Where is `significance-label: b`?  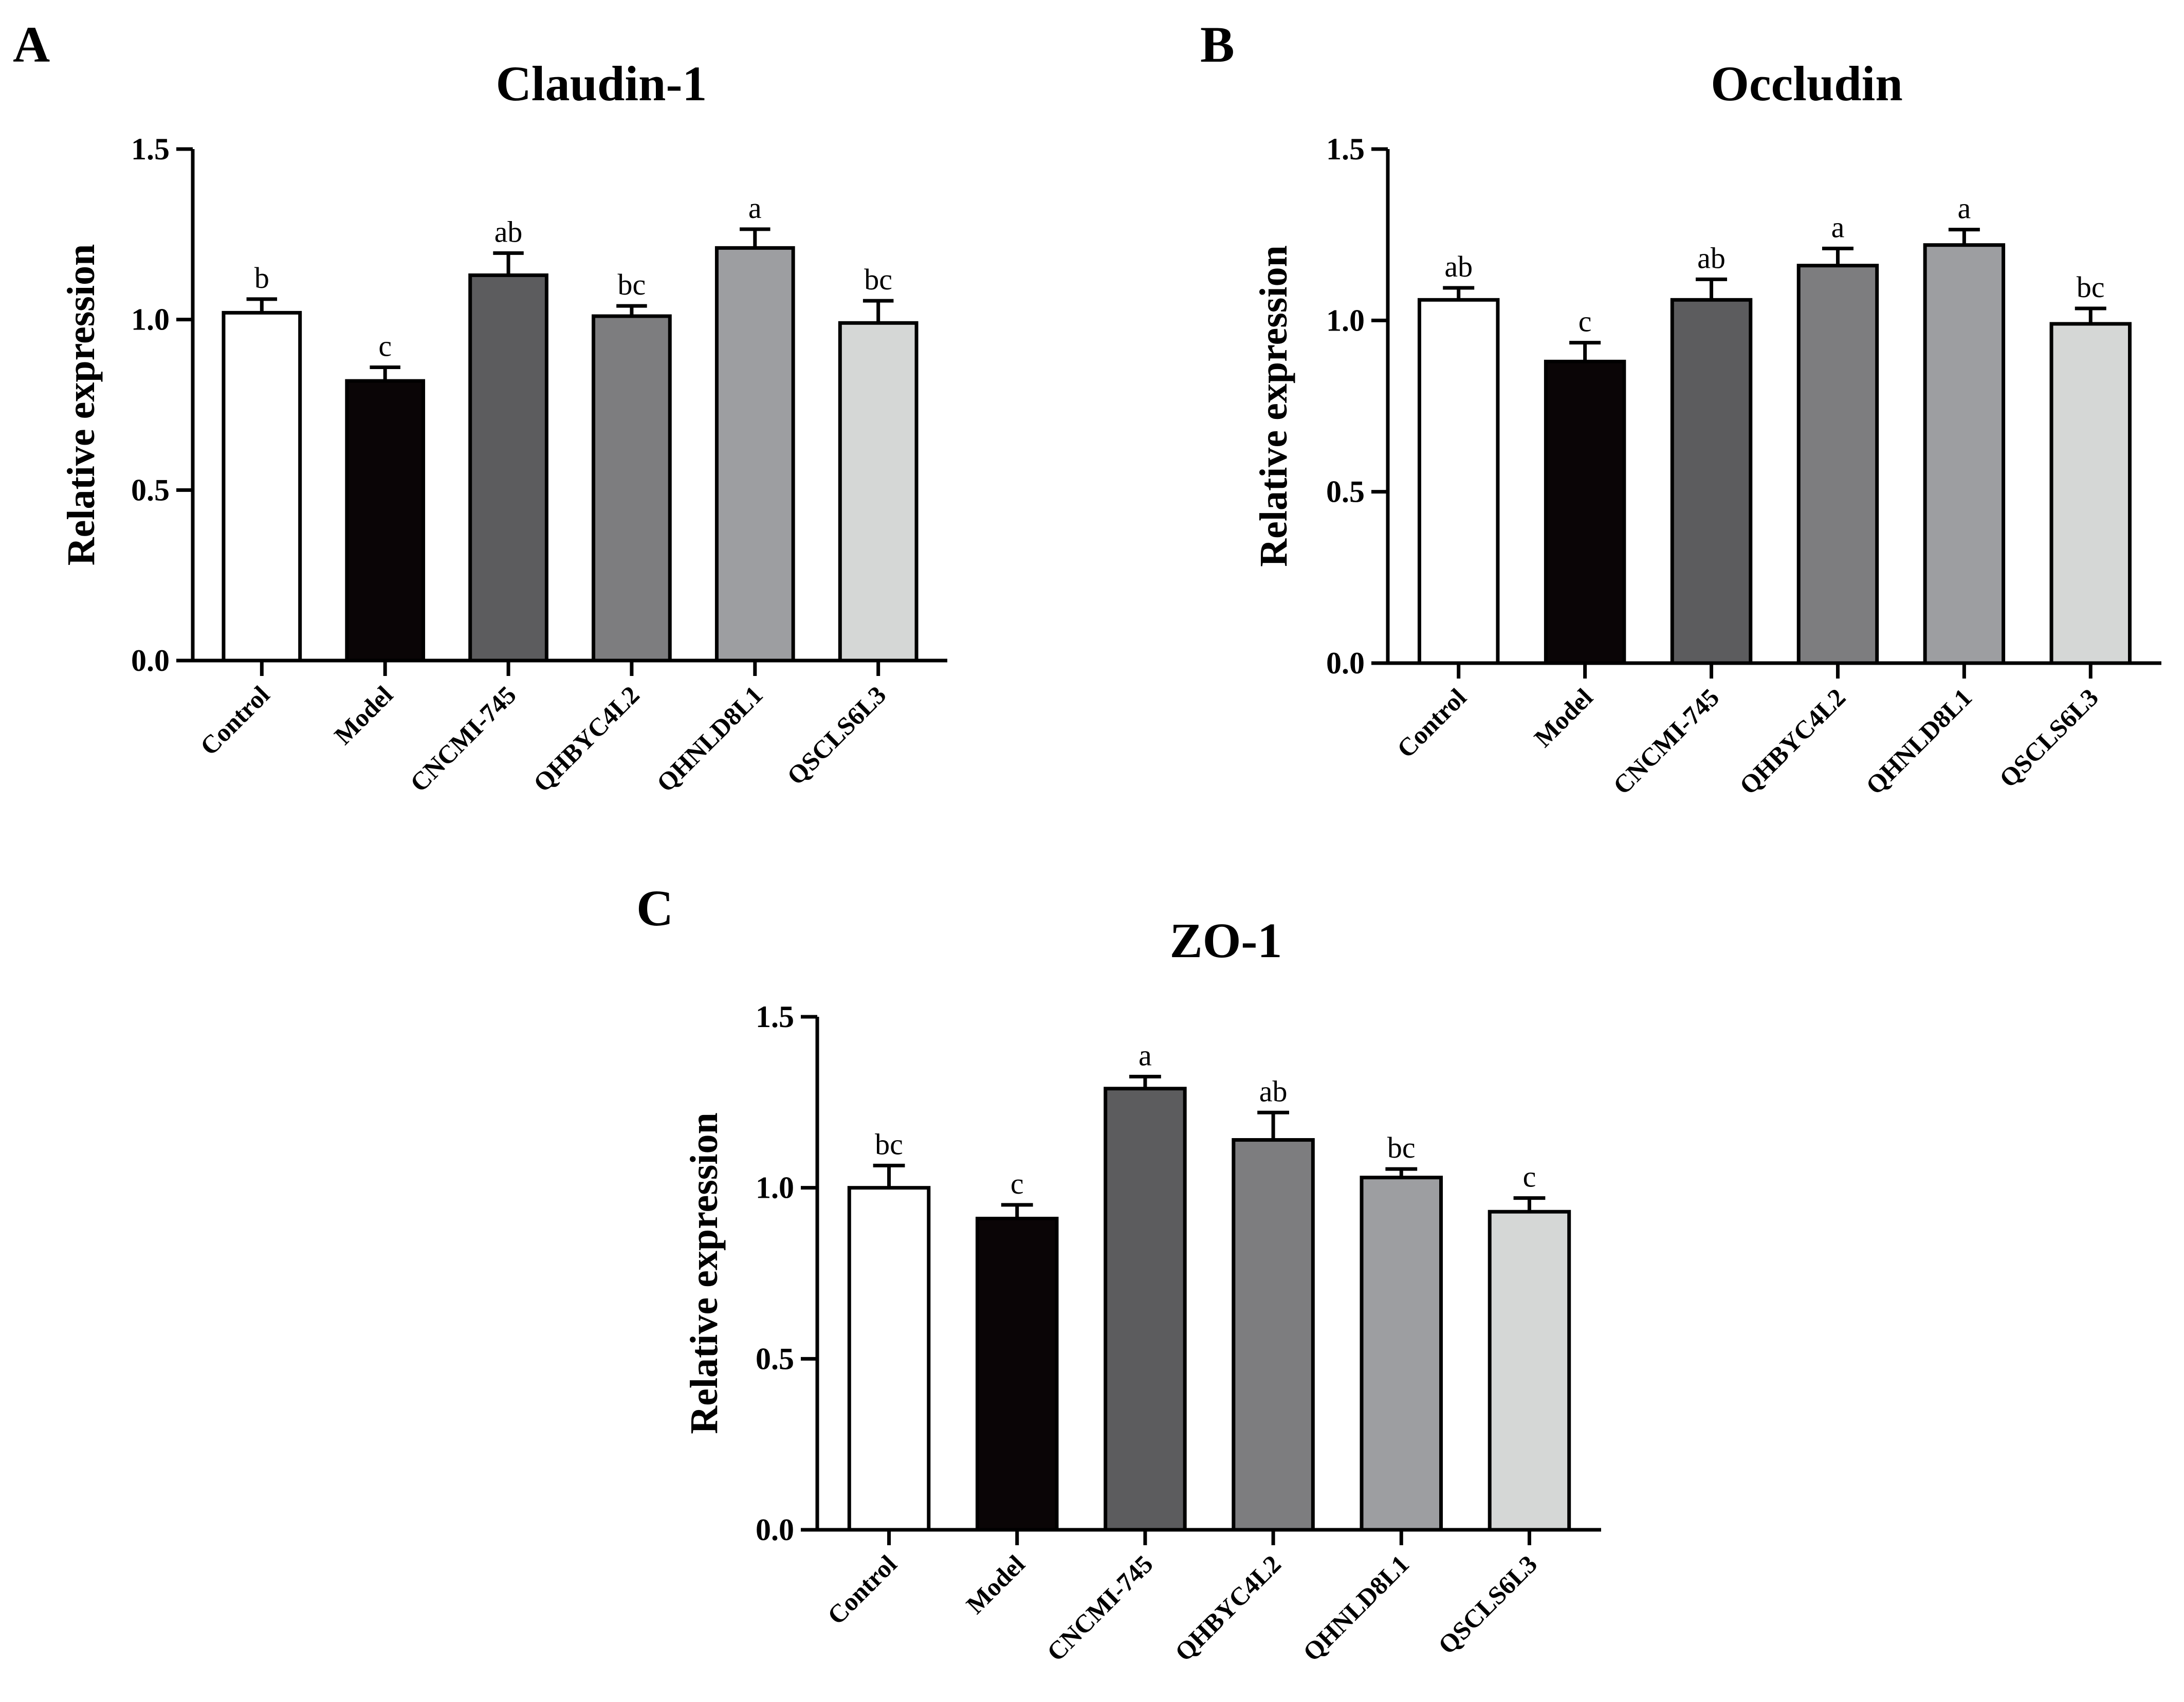
significance-label: b is located at coordinates (261, 278).